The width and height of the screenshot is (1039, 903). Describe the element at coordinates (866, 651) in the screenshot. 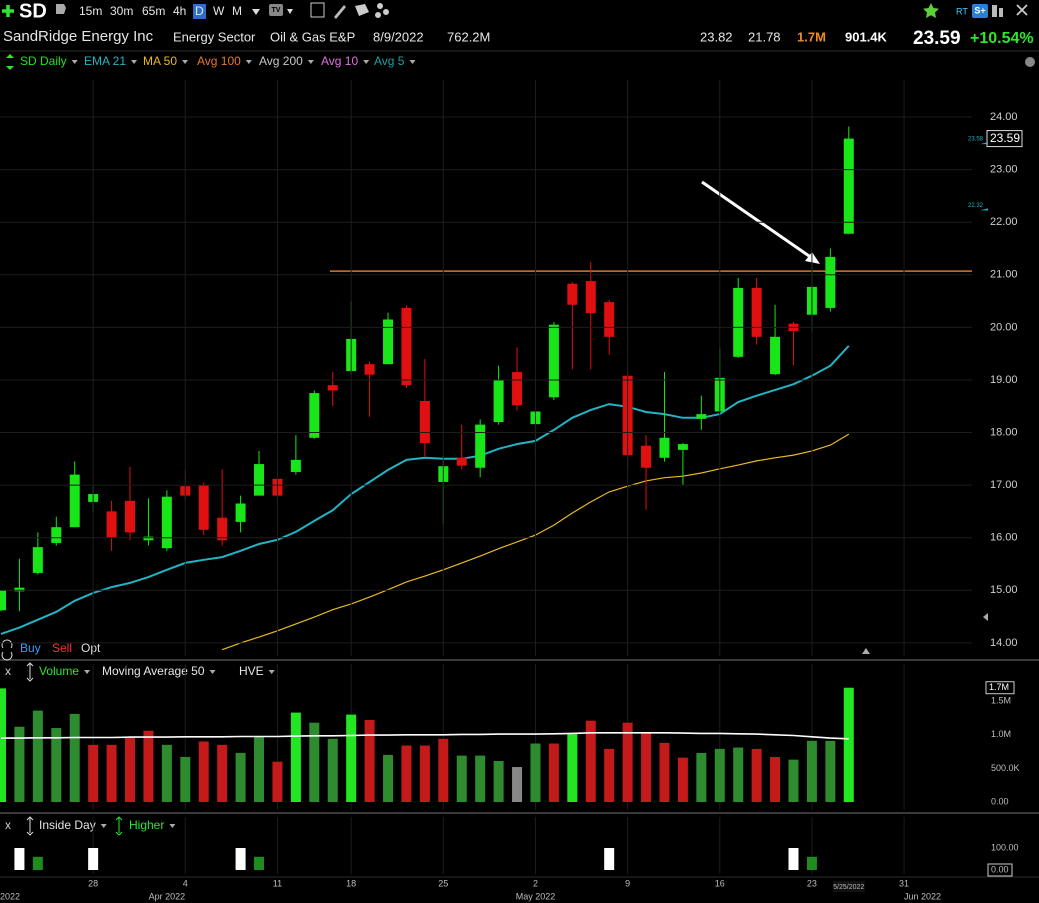

I see `scroll-marker` at that location.